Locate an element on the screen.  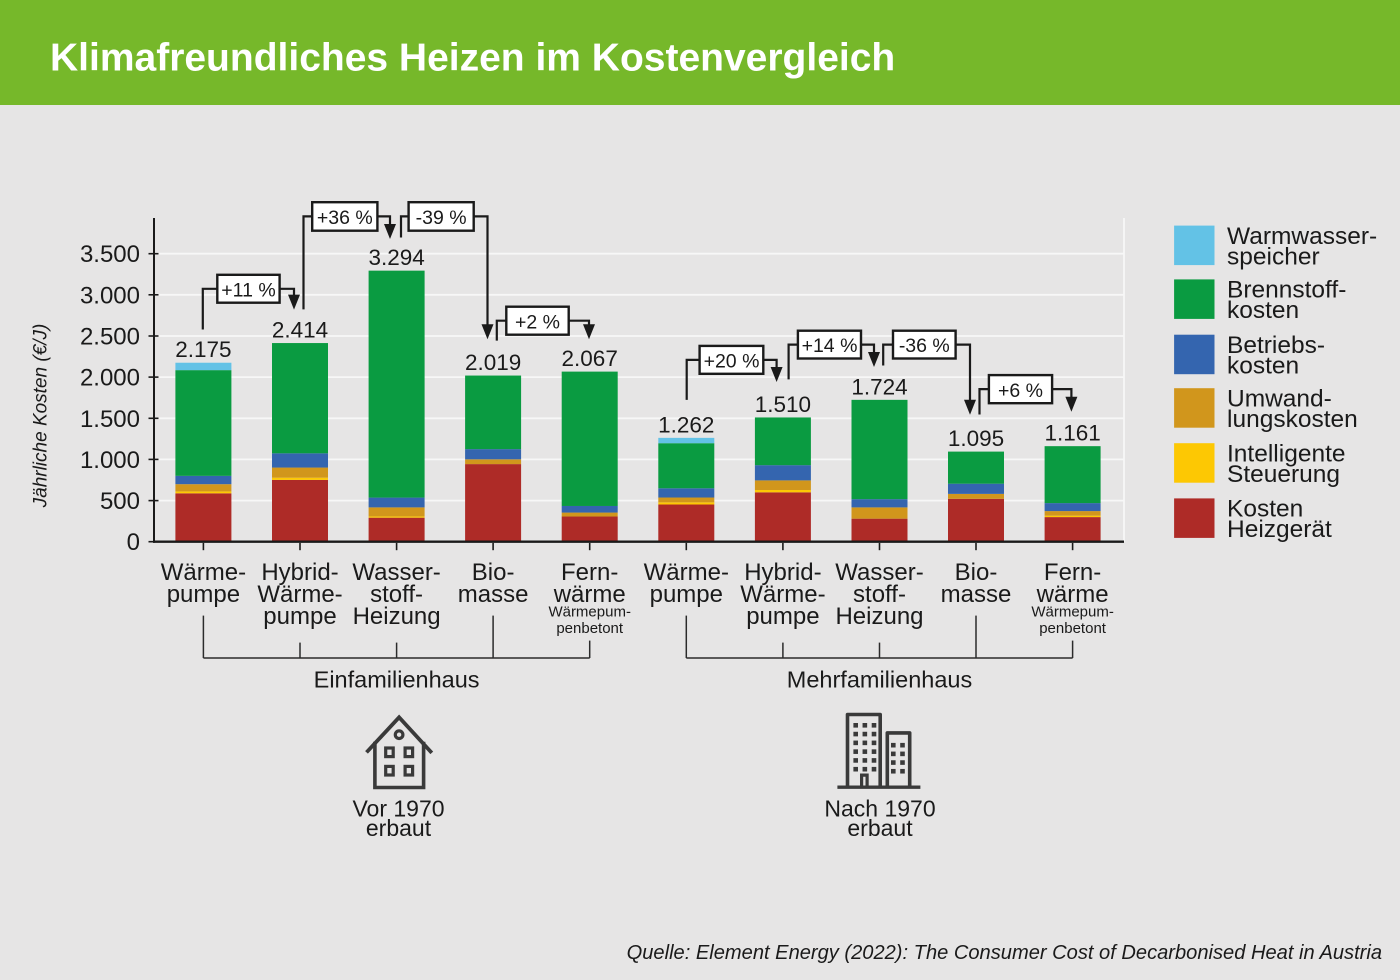
svg-text: Steuerung is located at coordinates (1283, 474).